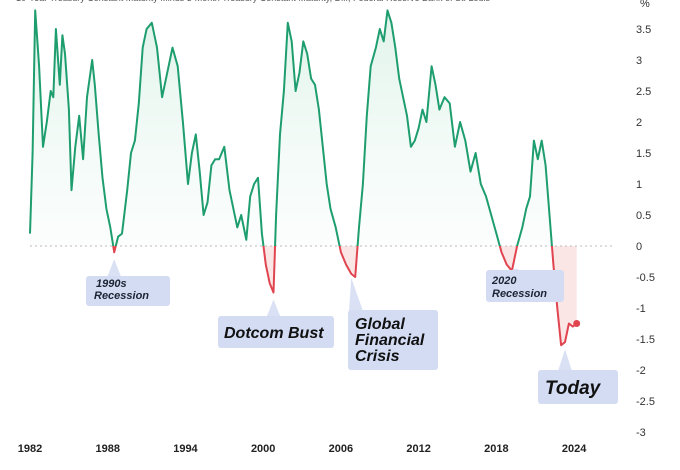  I want to click on y-tick-label: -1, so click(641, 309).